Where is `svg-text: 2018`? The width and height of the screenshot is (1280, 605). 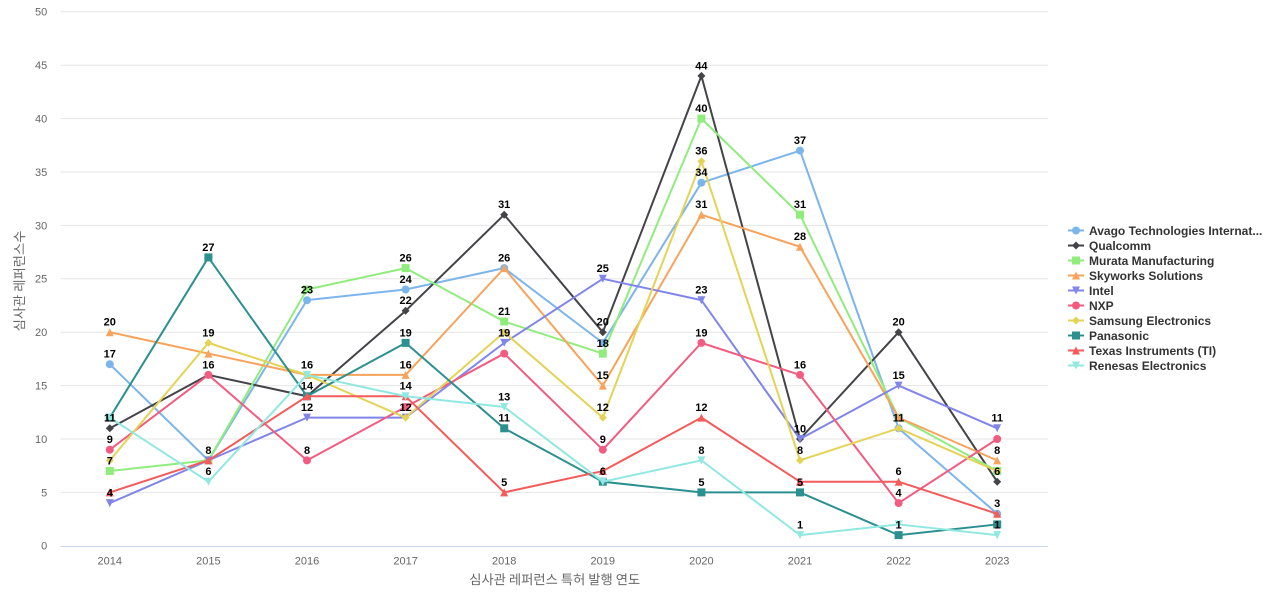 svg-text: 2018 is located at coordinates (504, 562).